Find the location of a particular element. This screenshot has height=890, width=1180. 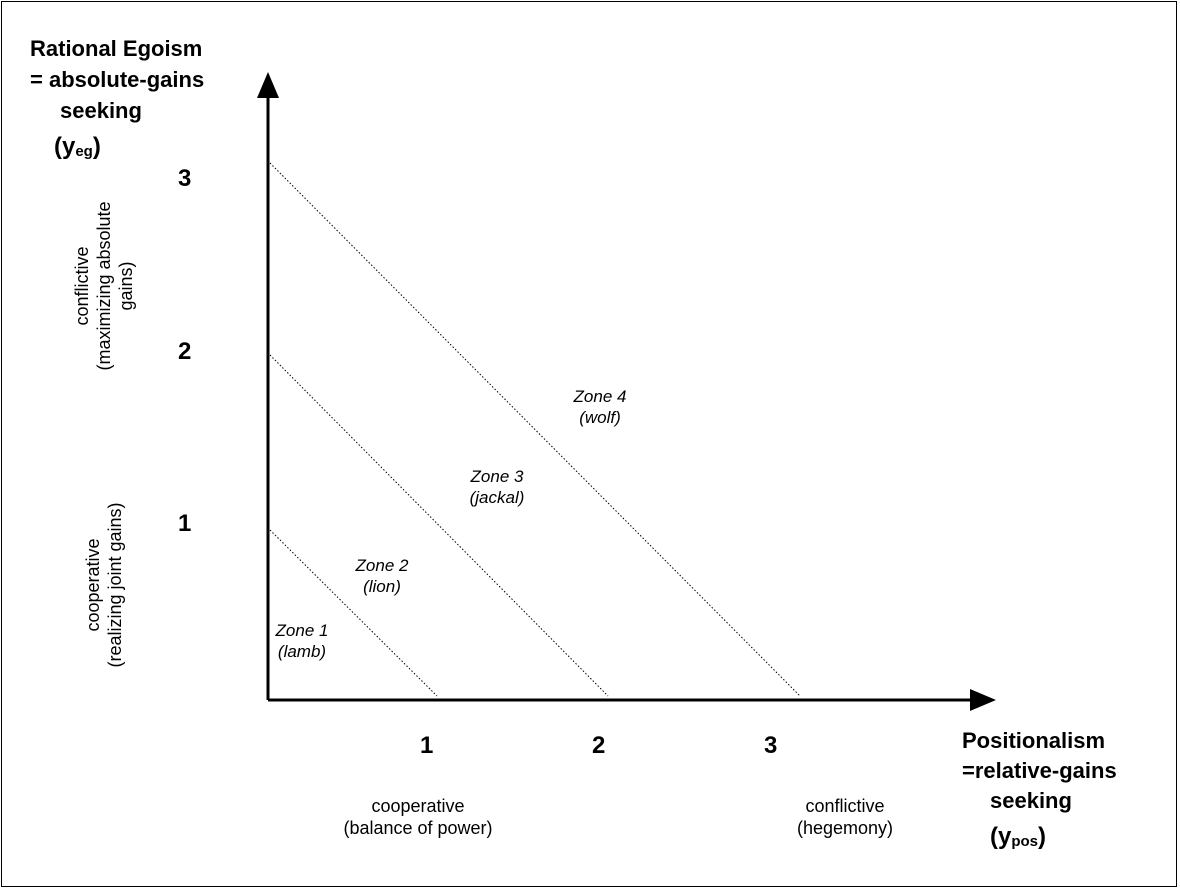

zone-1-name: Zone 1 is located at coordinates (302, 630).